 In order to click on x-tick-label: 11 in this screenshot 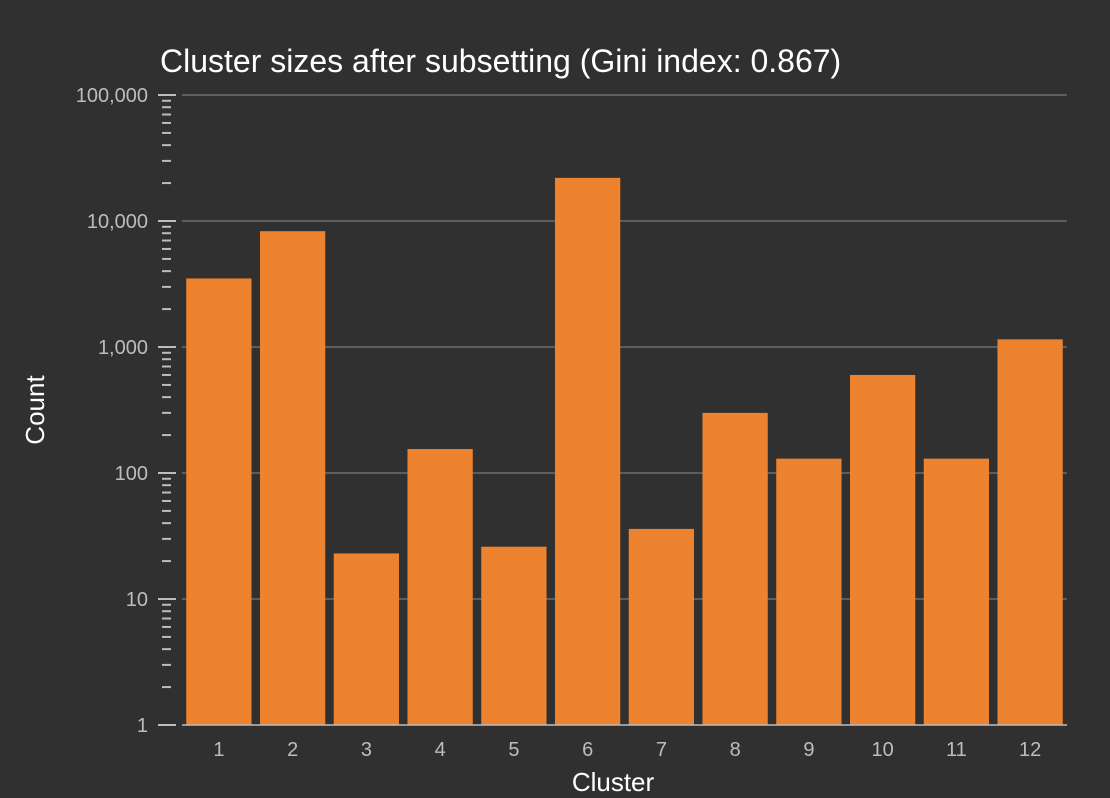, I will do `click(956, 750)`.